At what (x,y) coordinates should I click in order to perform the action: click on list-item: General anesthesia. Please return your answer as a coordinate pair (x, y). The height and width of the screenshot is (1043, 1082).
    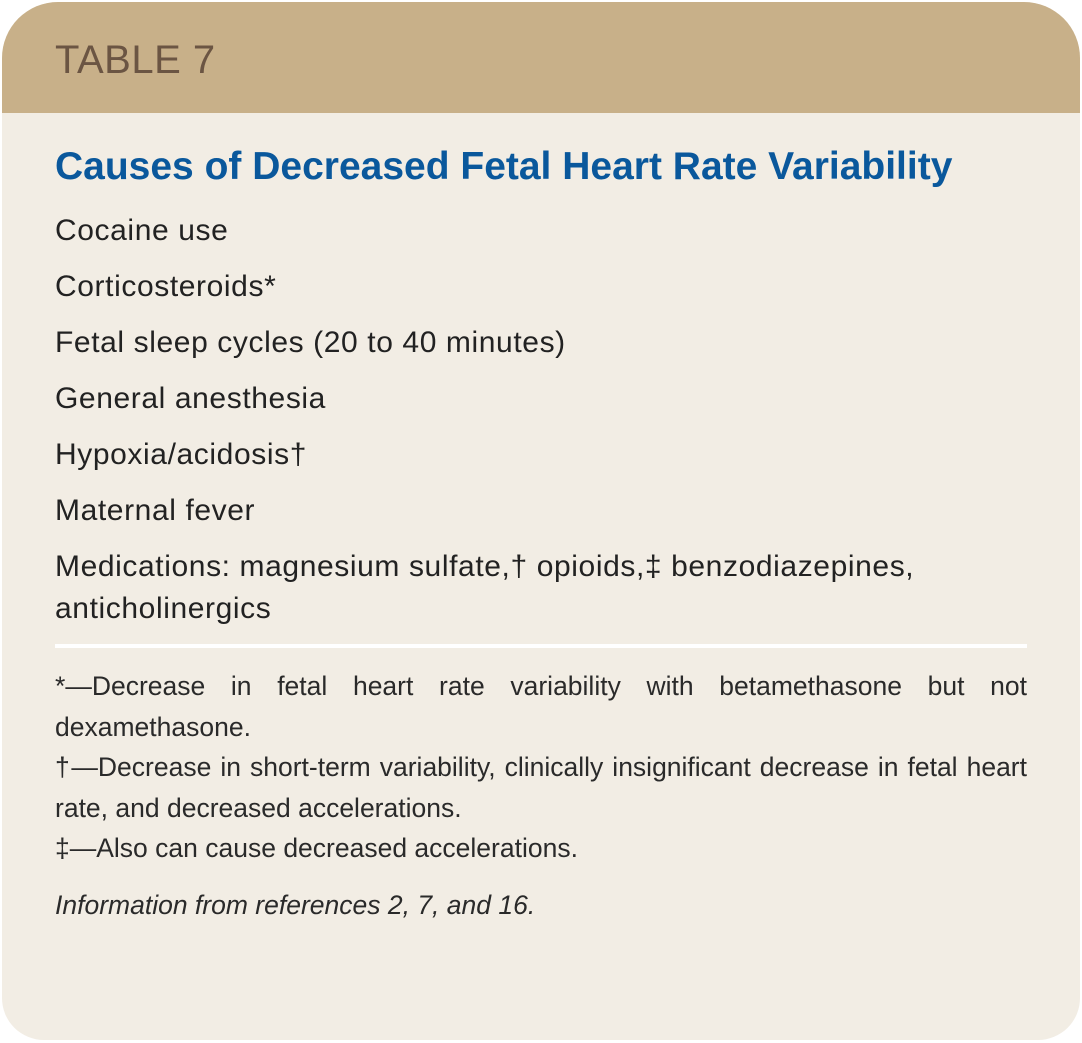
    Looking at the image, I should click on (190, 398).